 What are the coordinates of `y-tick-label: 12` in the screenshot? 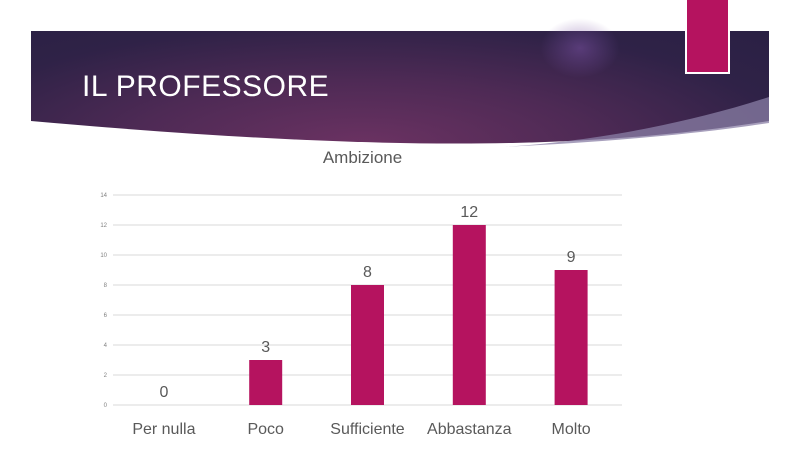 It's located at (103, 226).